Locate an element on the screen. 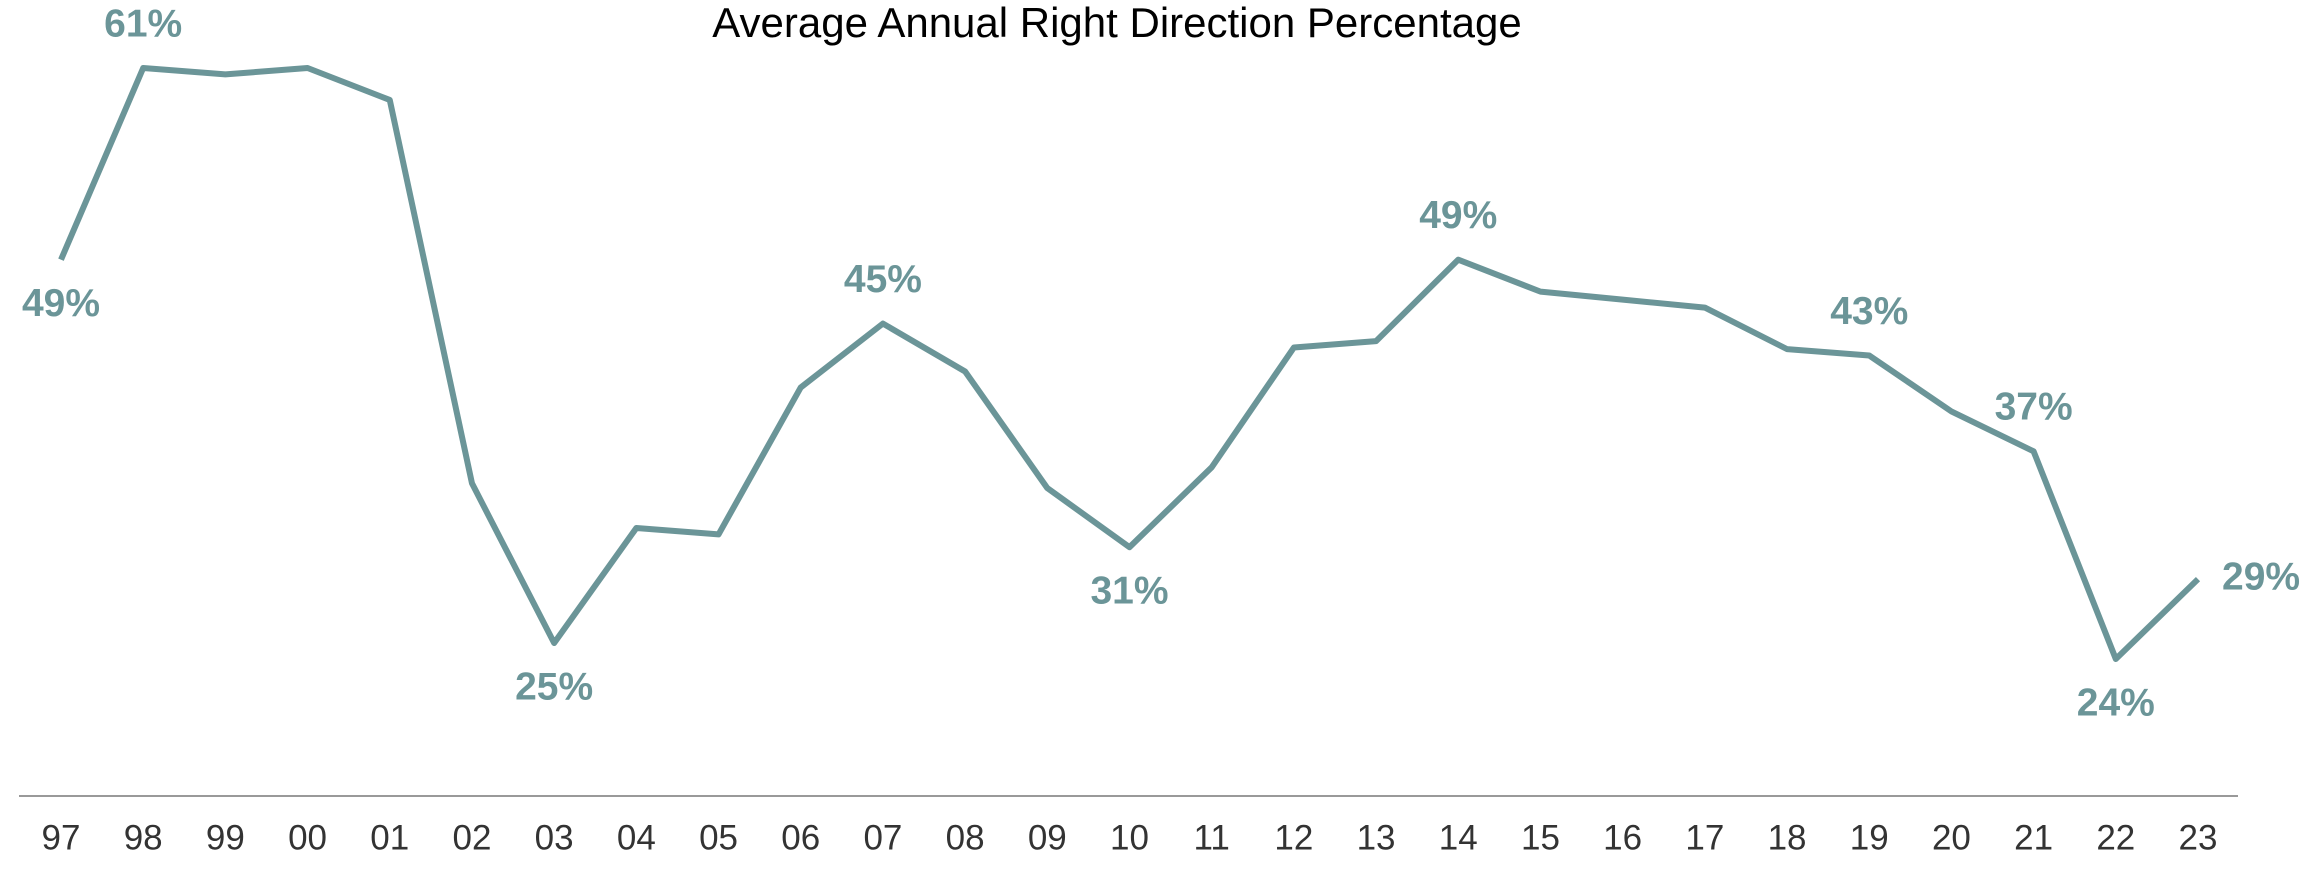  x-tick-label: 19 is located at coordinates (1869, 837).